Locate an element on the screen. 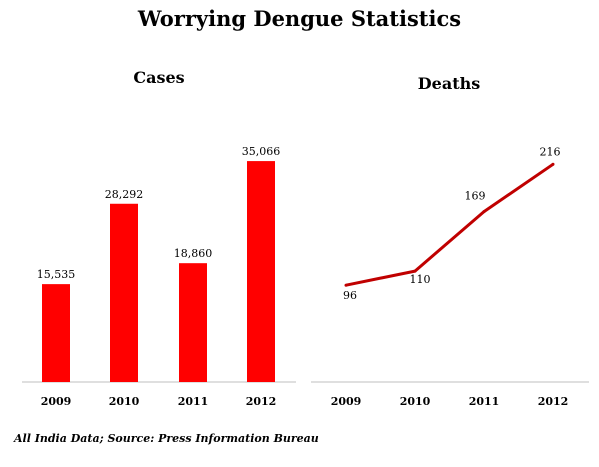  cases-bar-2012 is located at coordinates (261, 271).